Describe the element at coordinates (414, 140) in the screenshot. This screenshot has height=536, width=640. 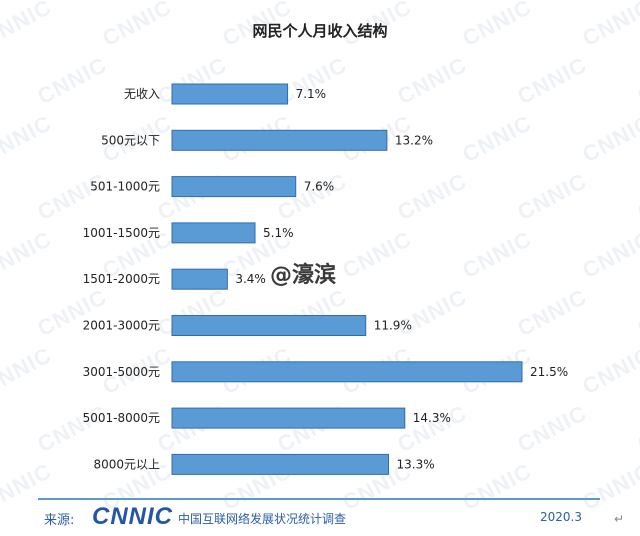
I see `value-label: 13.2%` at that location.